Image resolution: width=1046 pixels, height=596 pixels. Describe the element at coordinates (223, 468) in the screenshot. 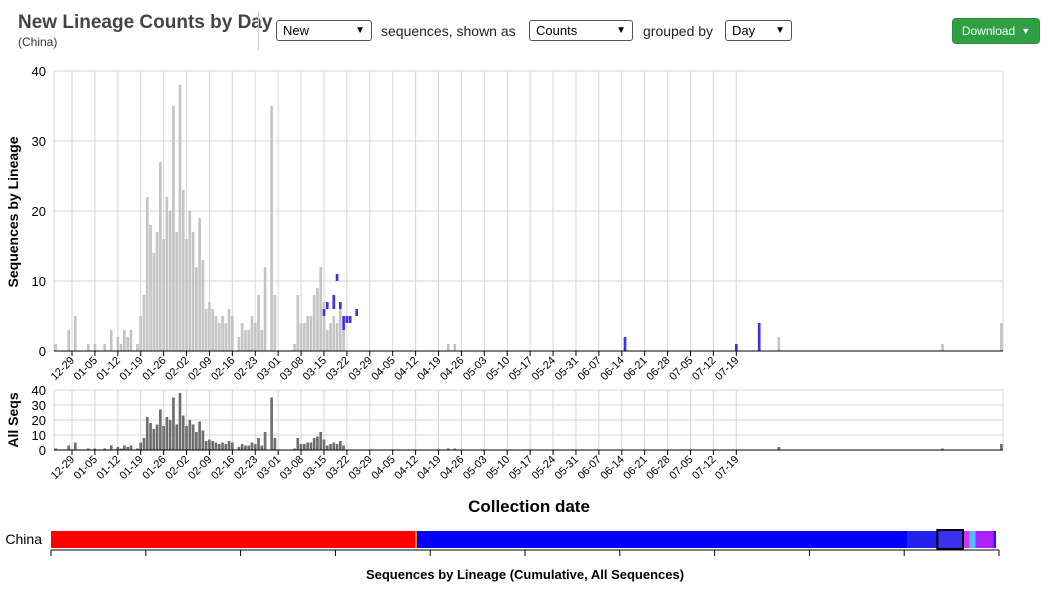

I see `x-tick-label: 02-16` at that location.